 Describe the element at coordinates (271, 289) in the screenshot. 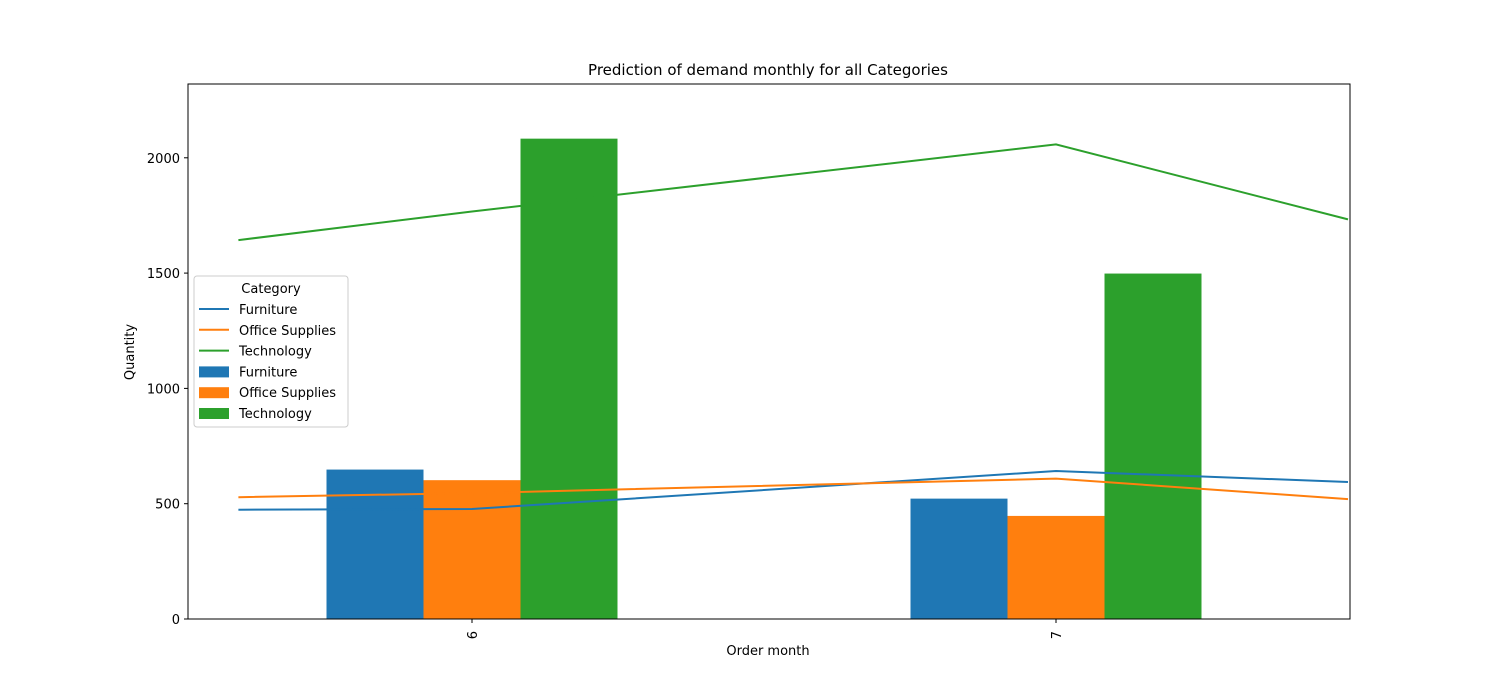

I see `legend-title: Category` at that location.